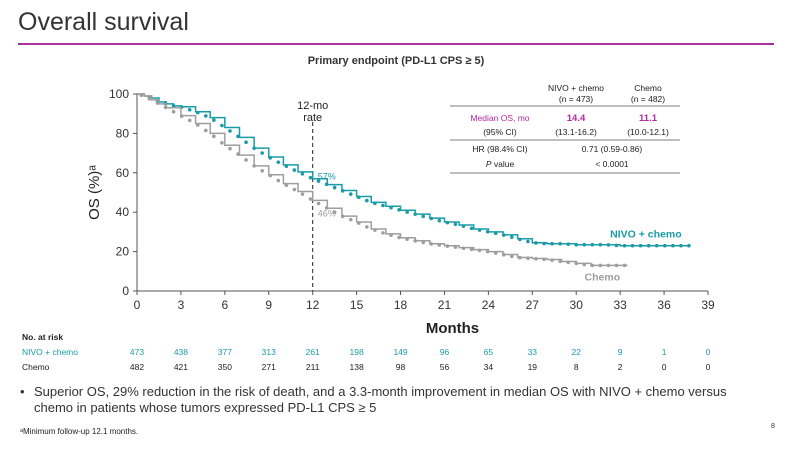 Image resolution: width=792 pixels, height=469 pixels. Describe the element at coordinates (123, 173) in the screenshot. I see `y-tick-label: 60` at that location.